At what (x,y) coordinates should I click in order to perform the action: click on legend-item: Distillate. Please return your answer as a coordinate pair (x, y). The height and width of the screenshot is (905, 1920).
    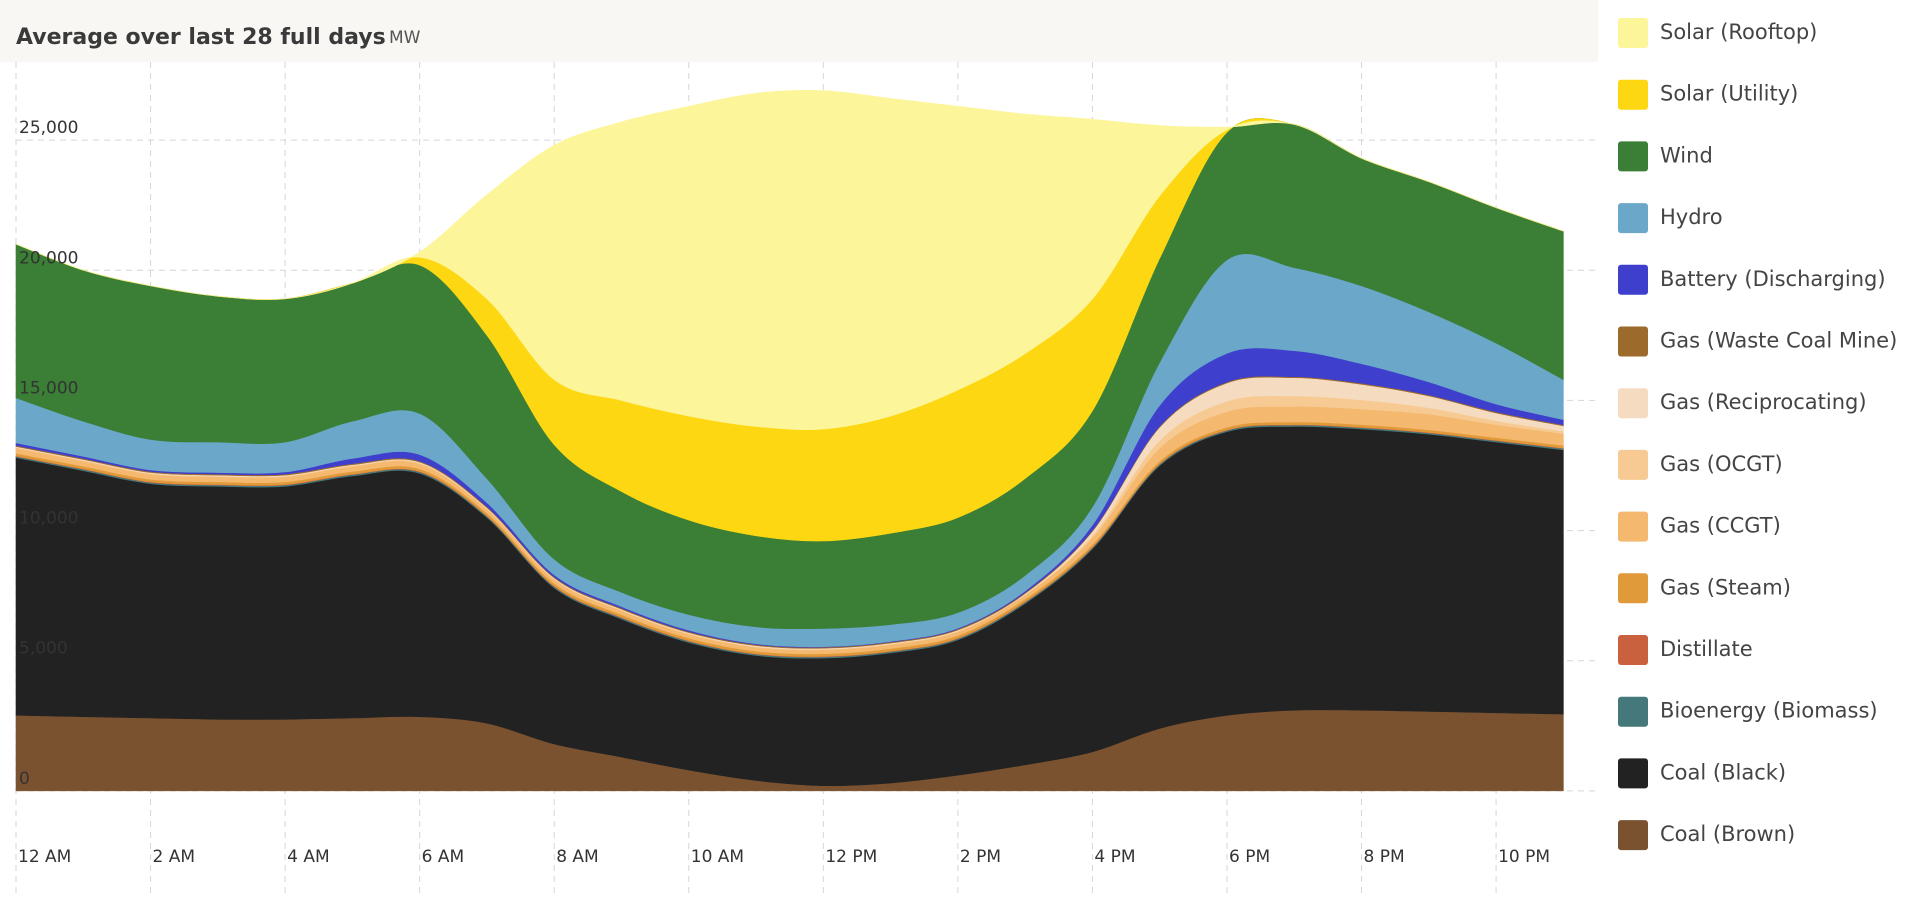
    Looking at the image, I should click on (1685, 650).